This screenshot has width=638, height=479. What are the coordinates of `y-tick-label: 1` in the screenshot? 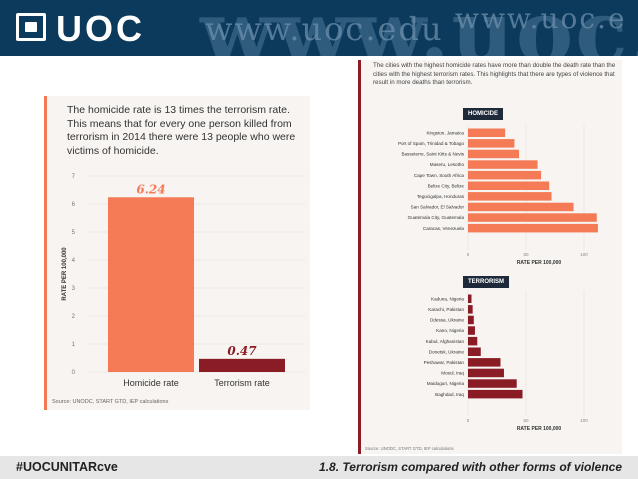 It's located at (74, 345).